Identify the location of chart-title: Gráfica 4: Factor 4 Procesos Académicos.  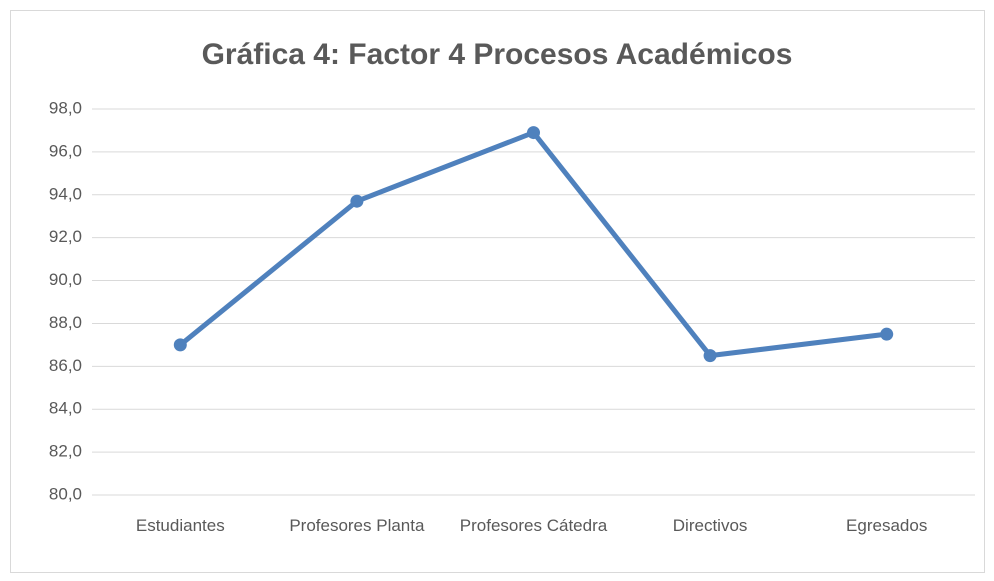
(497, 54).